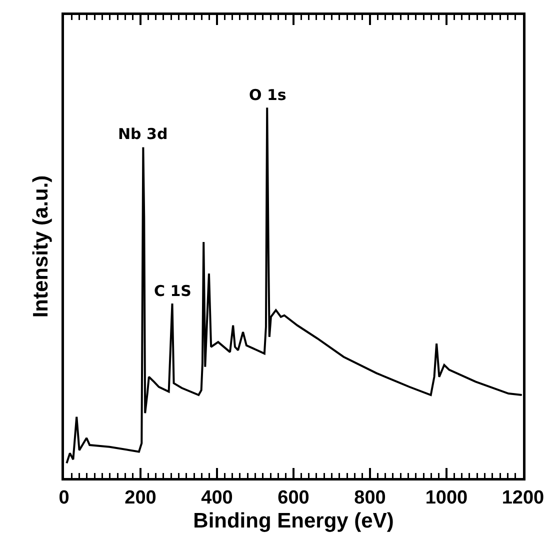  What do you see at coordinates (370, 497) in the screenshot?
I see `x-tick-label: 800` at bounding box center [370, 497].